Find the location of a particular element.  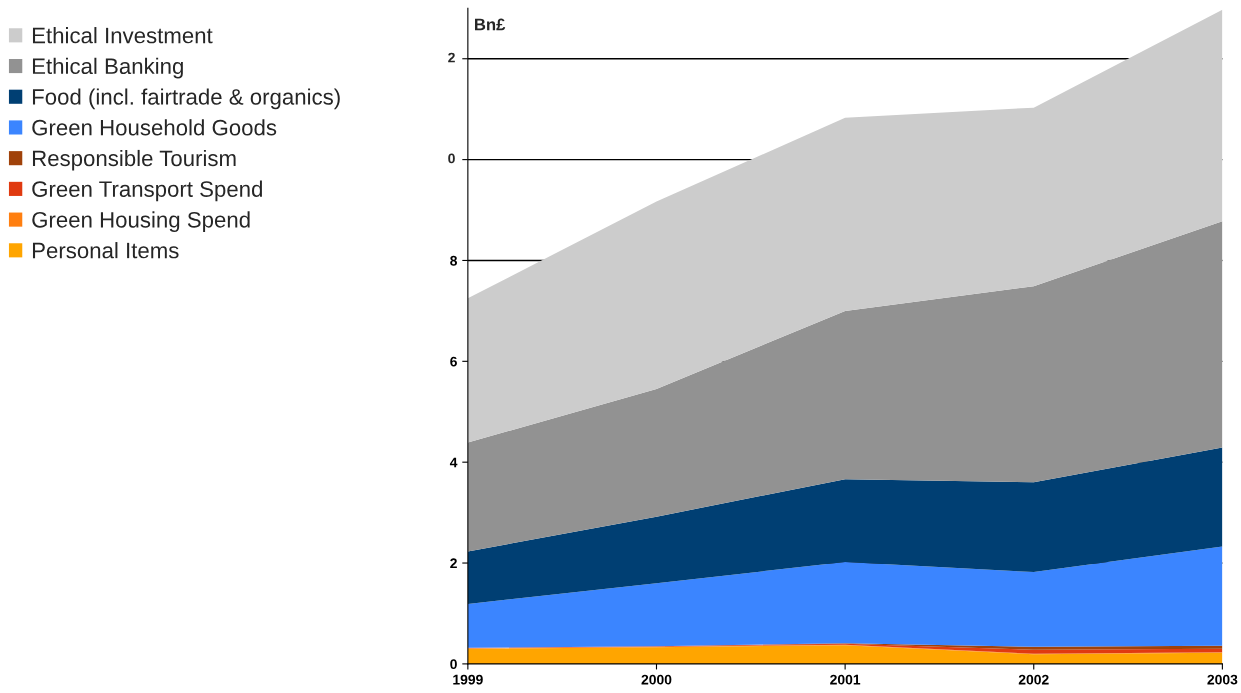

y-tick-label: 6 is located at coordinates (453, 361).